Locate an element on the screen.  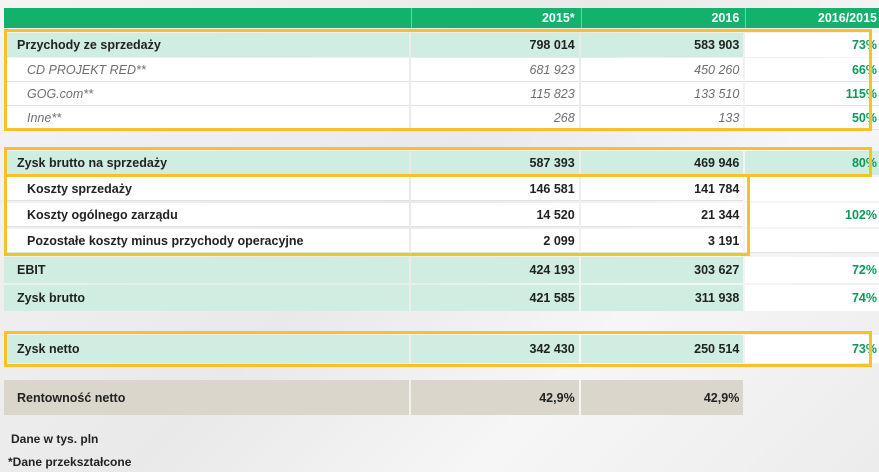
row-label: Koszty sprzedaży is located at coordinates (207, 189).